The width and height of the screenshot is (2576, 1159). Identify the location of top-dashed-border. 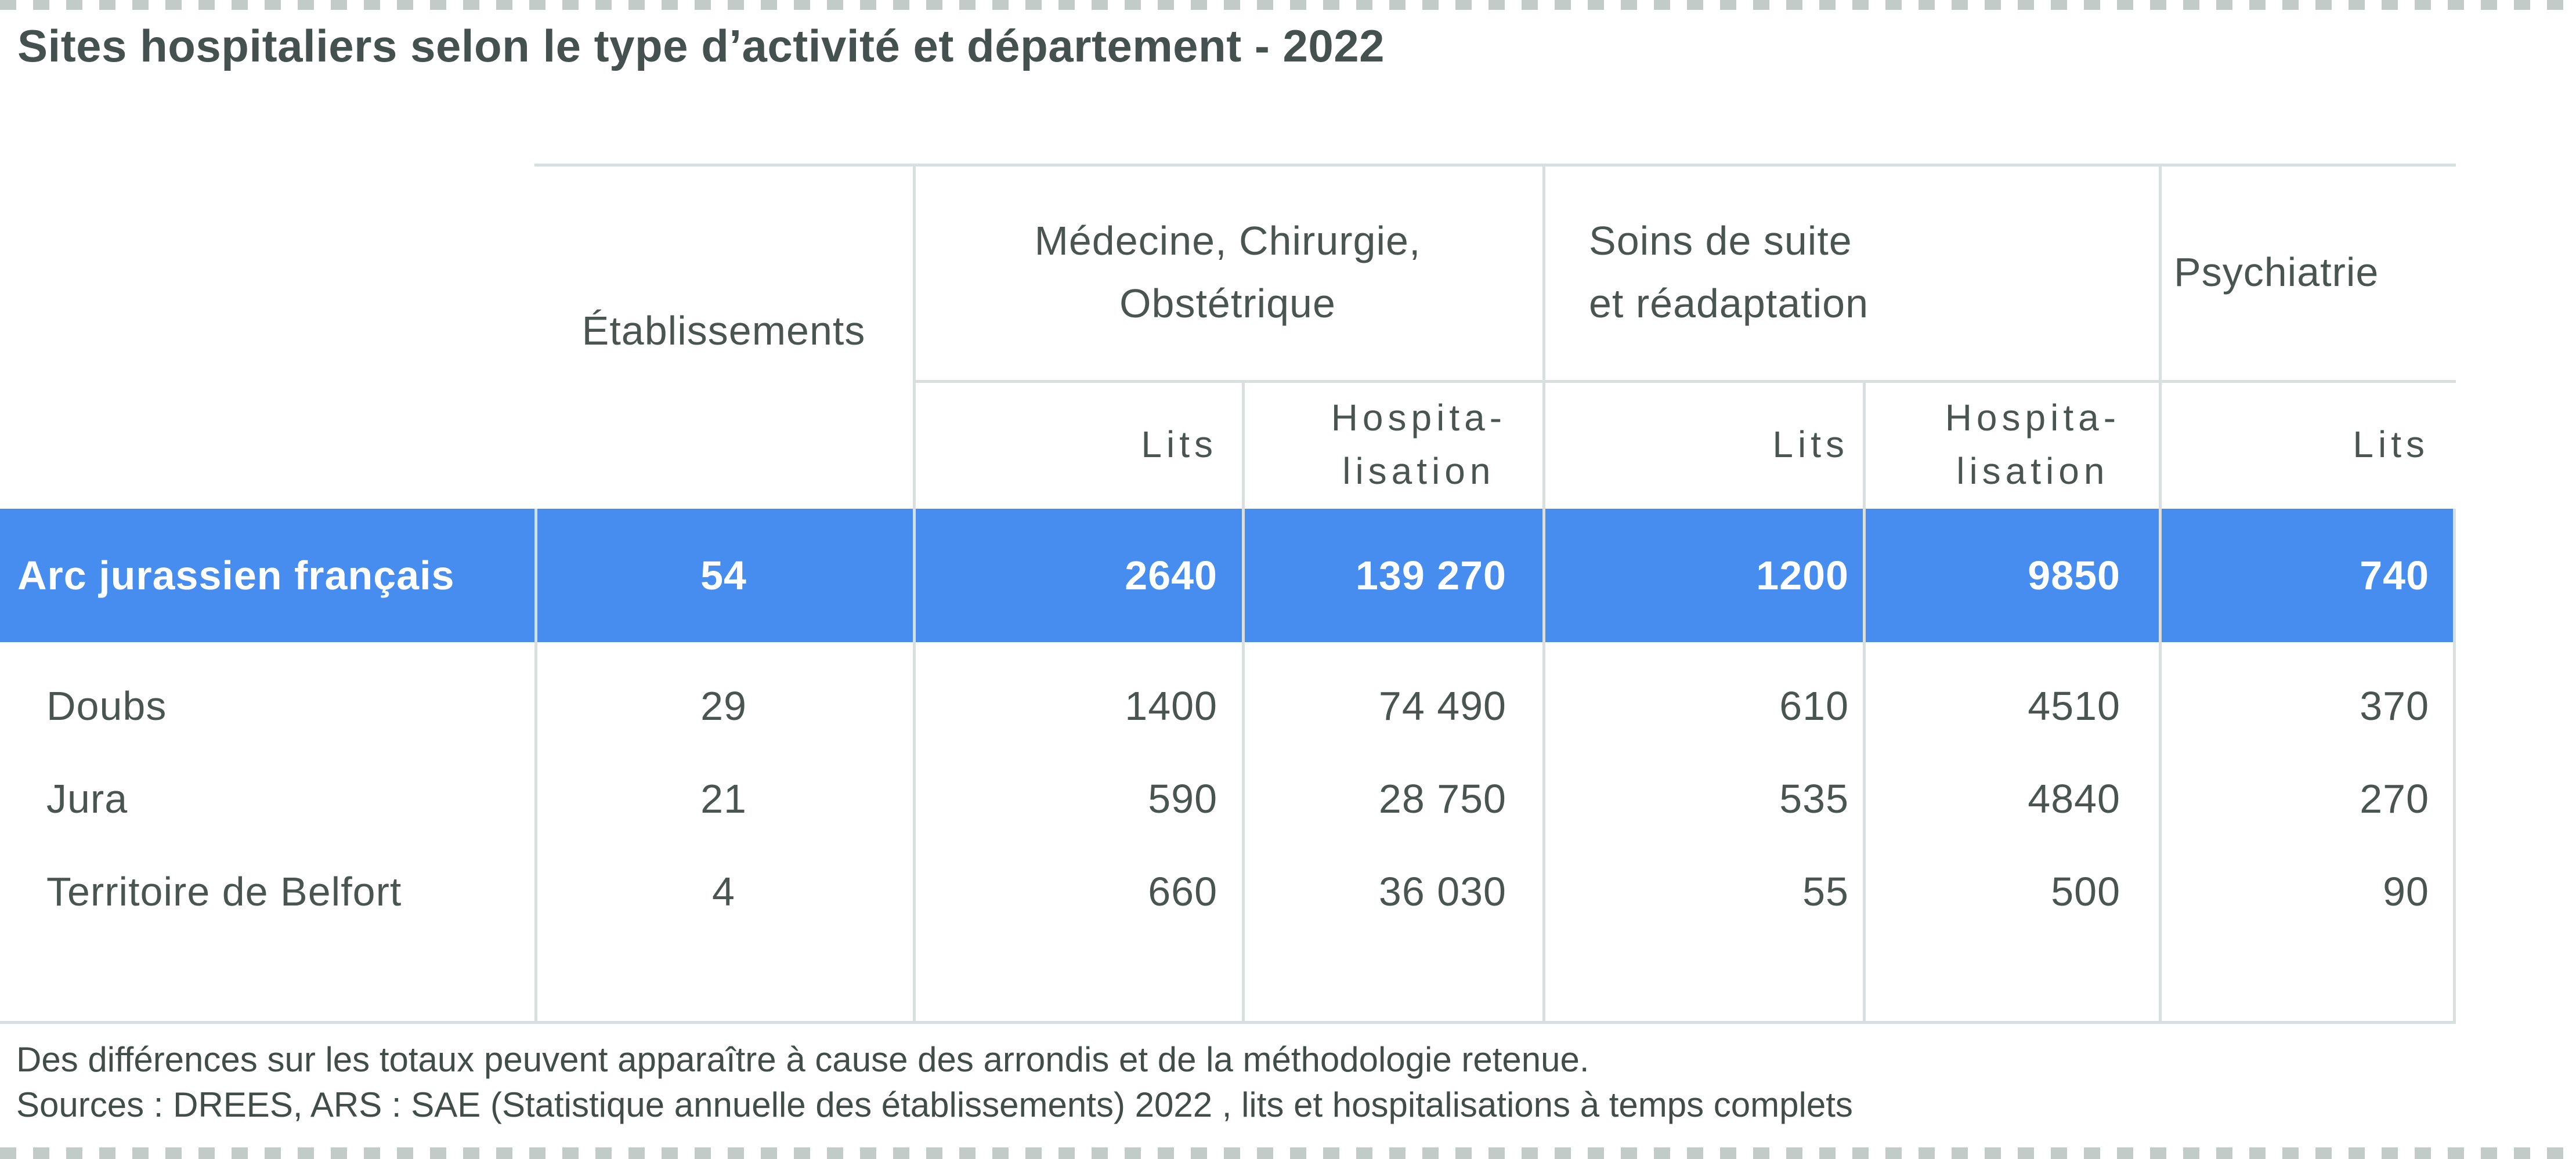
(1288, 5).